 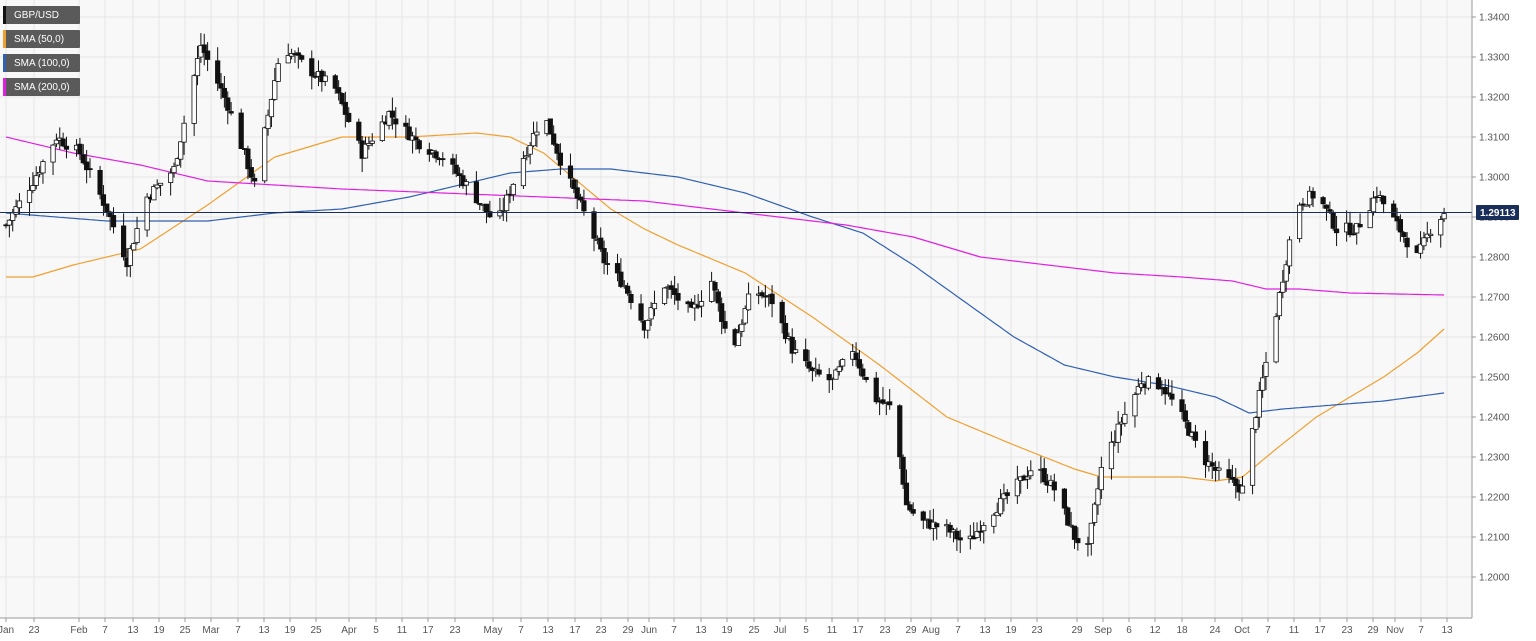 I want to click on x-tick-label: Aug, so click(x=931, y=630).